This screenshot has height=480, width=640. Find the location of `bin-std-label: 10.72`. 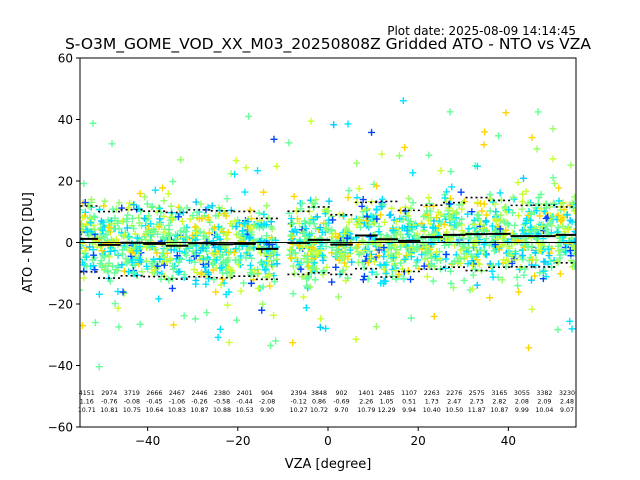

bin-std-label: 10.72 is located at coordinates (319, 410).